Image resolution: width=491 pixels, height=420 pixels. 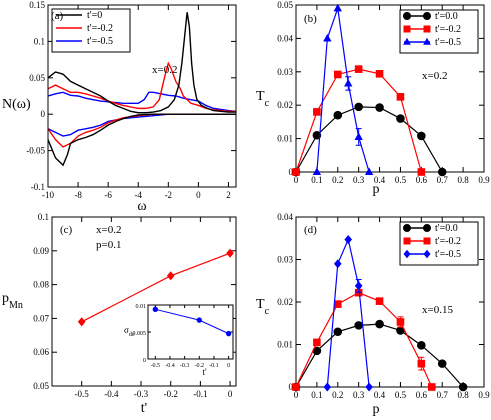 What do you see at coordinates (285, 302) in the screenshot?
I see `y-tick-label: 0.02` at bounding box center [285, 302].